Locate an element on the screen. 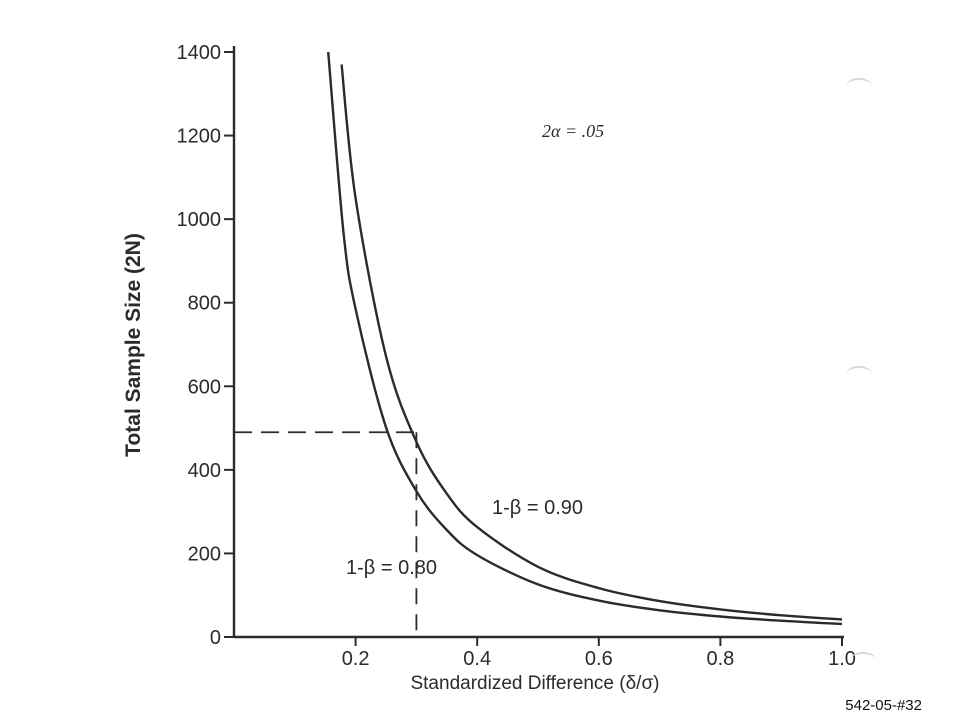 Image resolution: width=960 pixels, height=720 pixels. y-tick-label: 200 is located at coordinates (204, 554).